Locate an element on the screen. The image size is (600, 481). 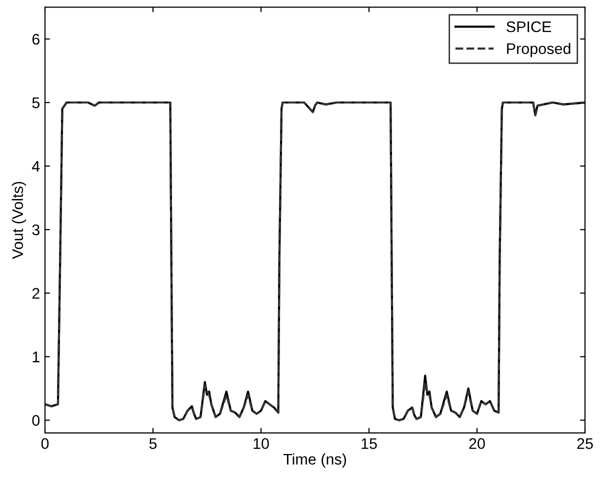
y-tick-label: 2 is located at coordinates (36, 293).